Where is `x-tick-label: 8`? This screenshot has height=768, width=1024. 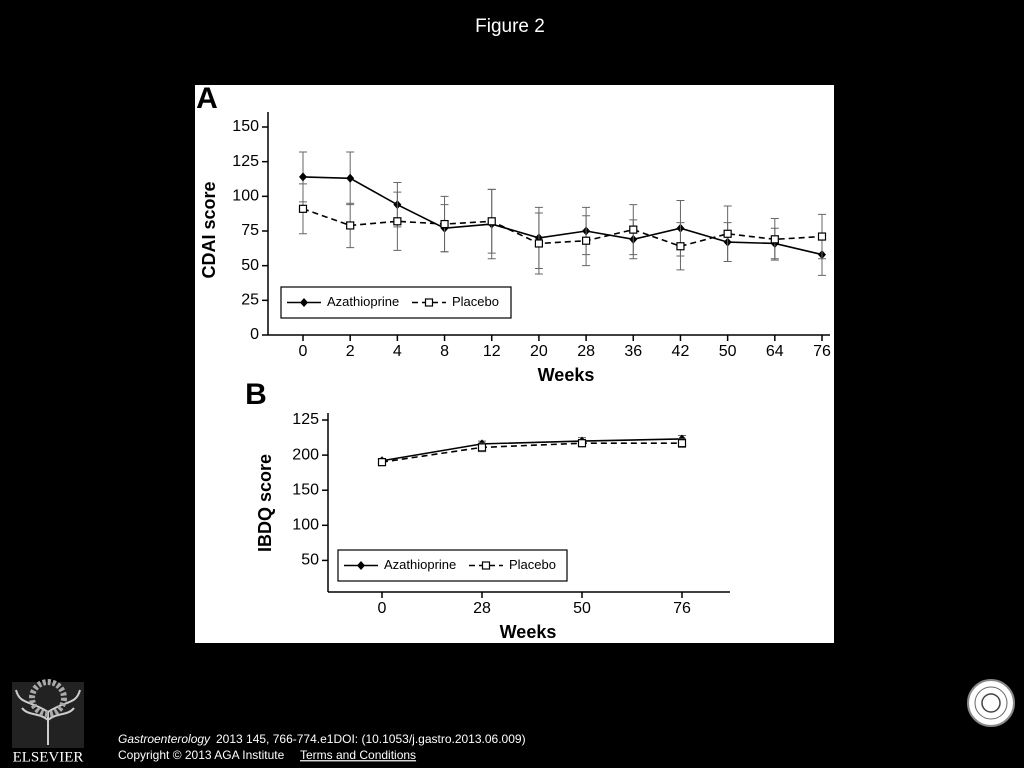
x-tick-label: 8 is located at coordinates (444, 351).